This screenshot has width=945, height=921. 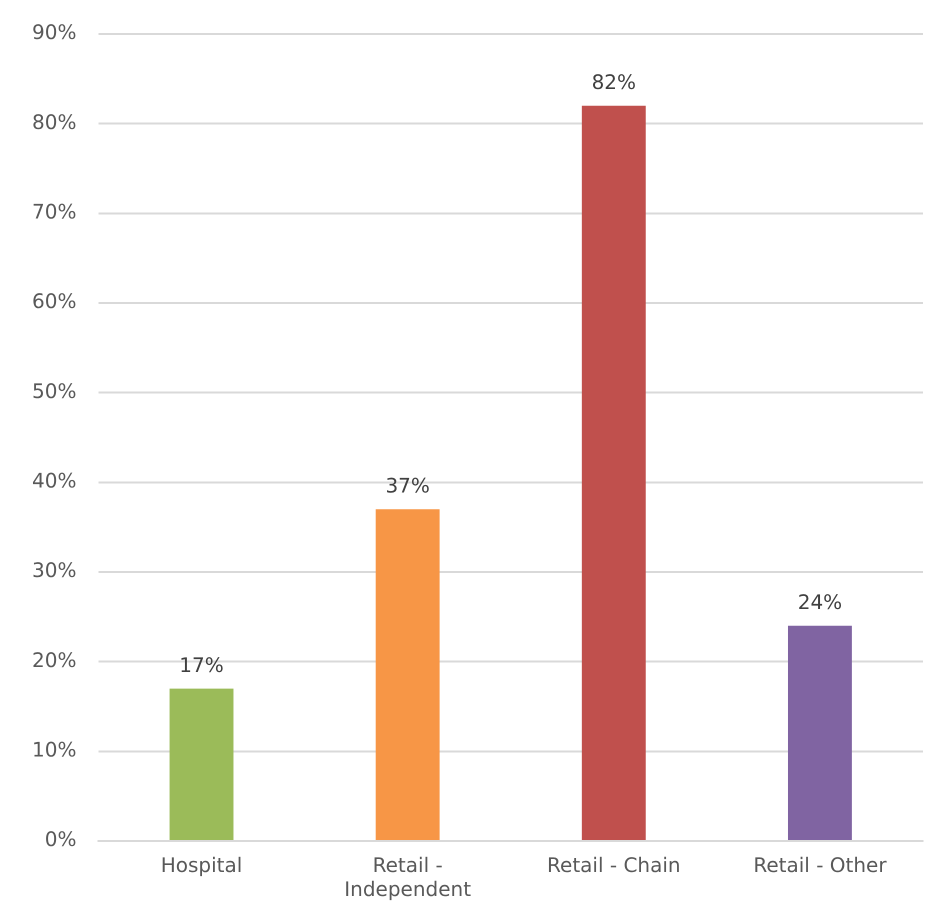 What do you see at coordinates (820, 865) in the screenshot?
I see `x-tick-label: Retail - Other` at bounding box center [820, 865].